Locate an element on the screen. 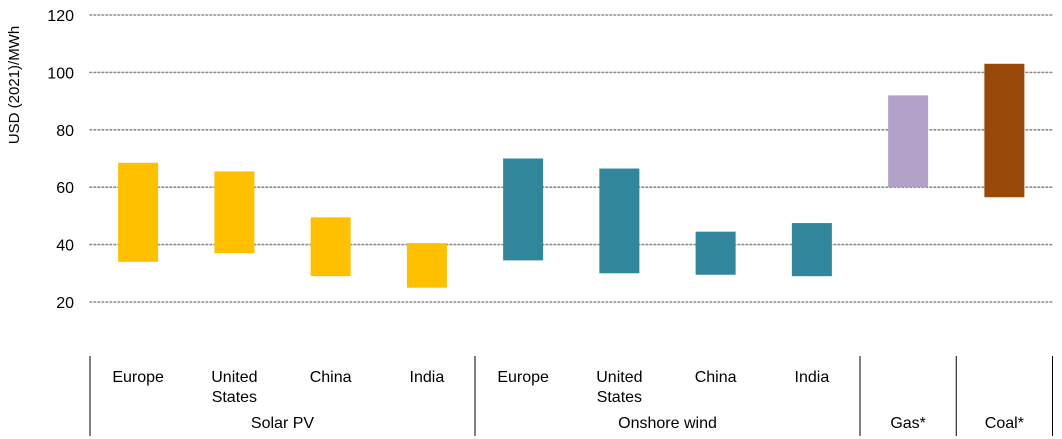  y-tick-label: 120 is located at coordinates (60, 16).